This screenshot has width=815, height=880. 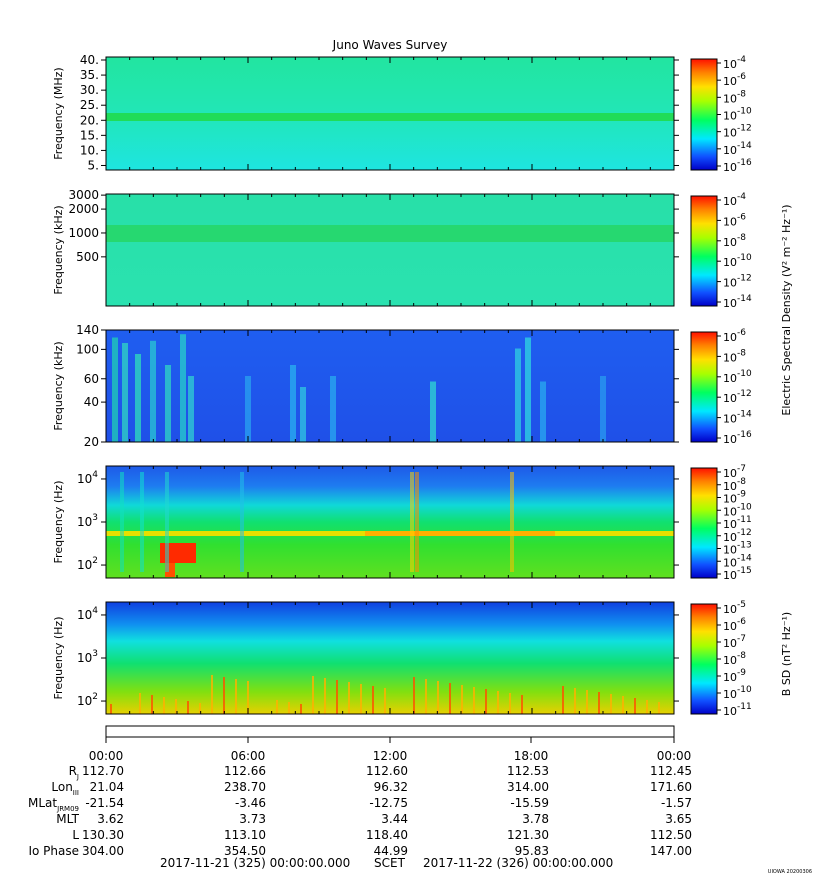 What do you see at coordinates (734, 608) in the screenshot?
I see `colorbar-tick-label: 10⁻⁵` at bounding box center [734, 608].